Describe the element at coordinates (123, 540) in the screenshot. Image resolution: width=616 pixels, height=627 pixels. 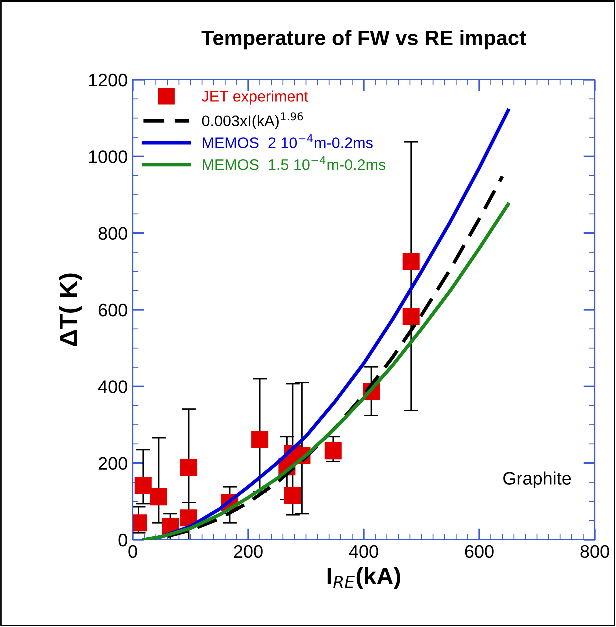
I see `y-tick-label: 0` at that location.